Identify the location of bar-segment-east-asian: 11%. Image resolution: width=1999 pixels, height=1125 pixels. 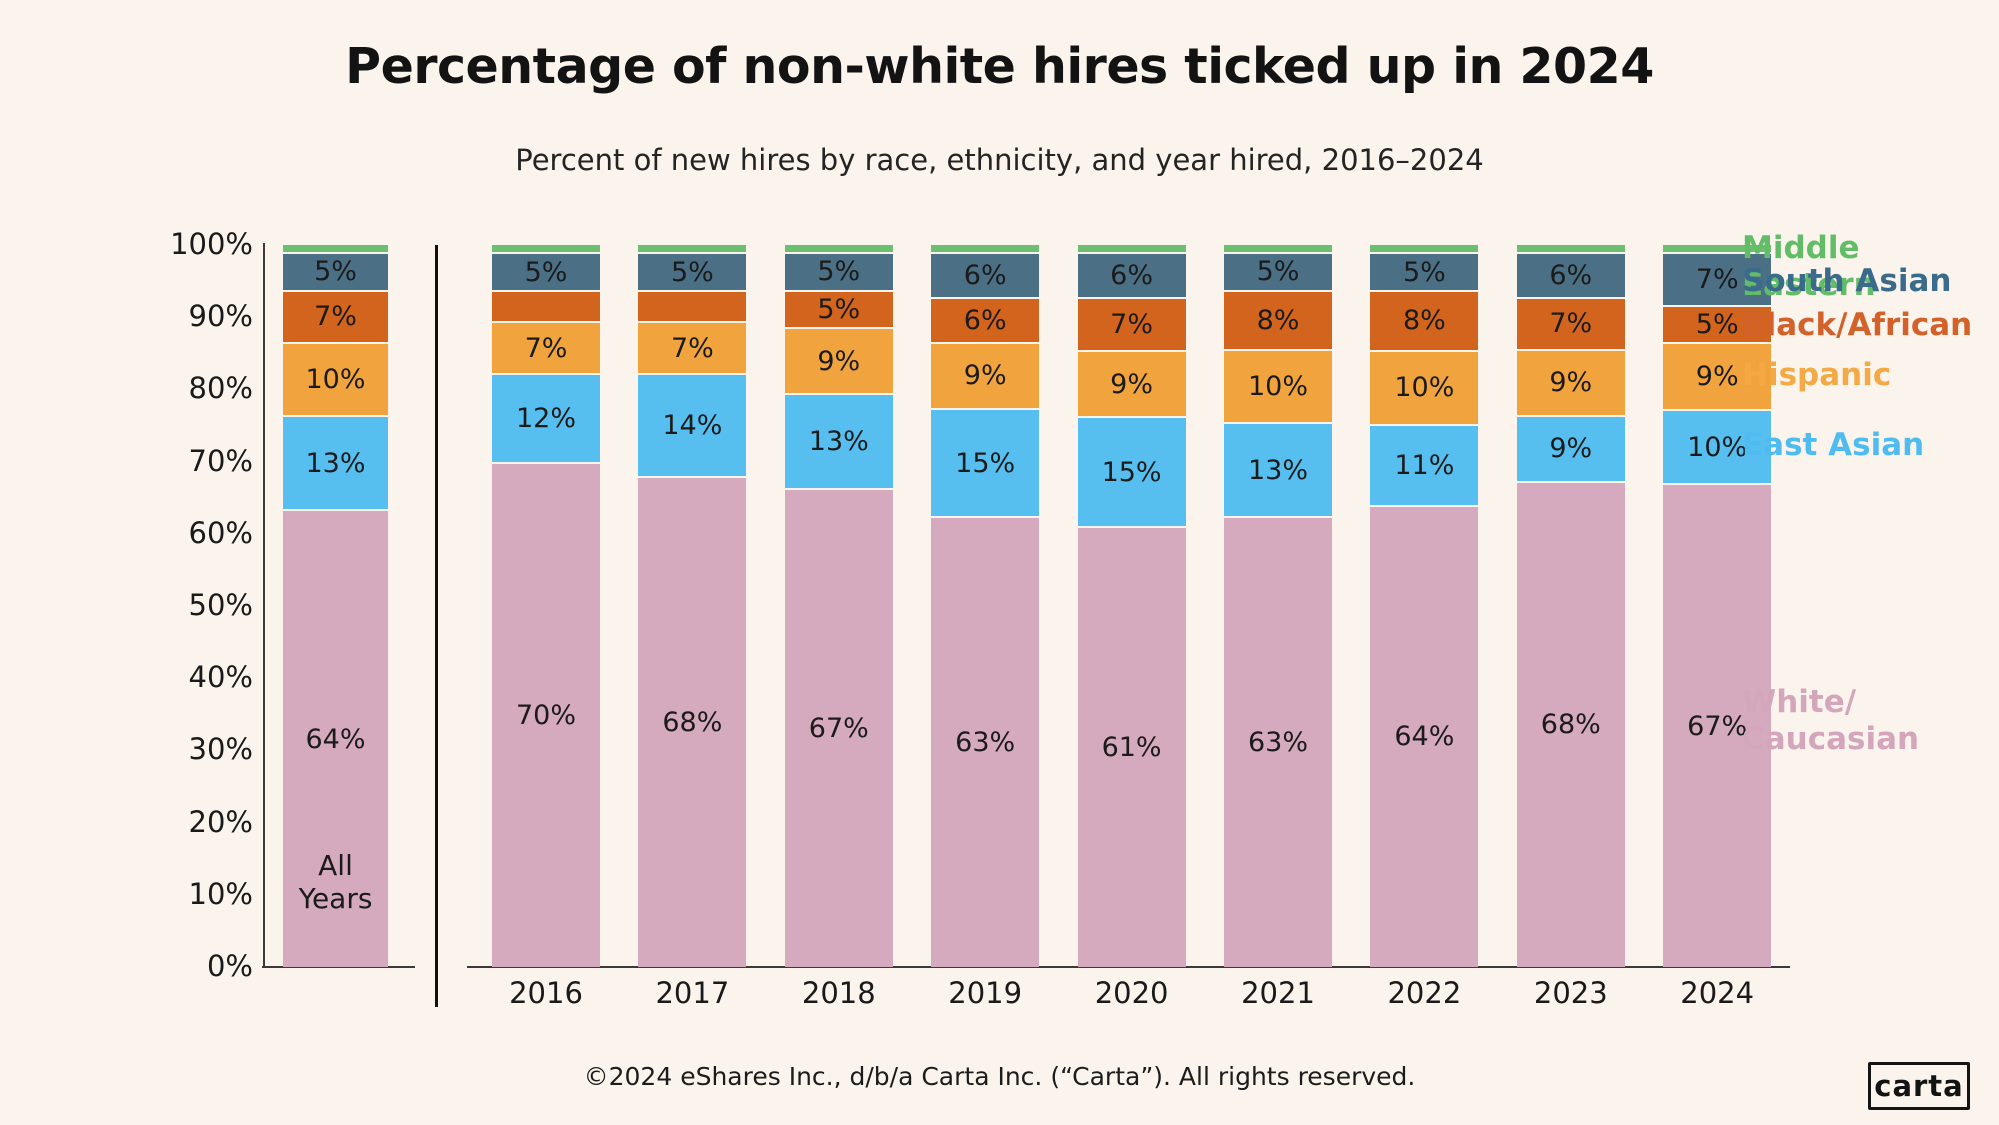
(1424, 464).